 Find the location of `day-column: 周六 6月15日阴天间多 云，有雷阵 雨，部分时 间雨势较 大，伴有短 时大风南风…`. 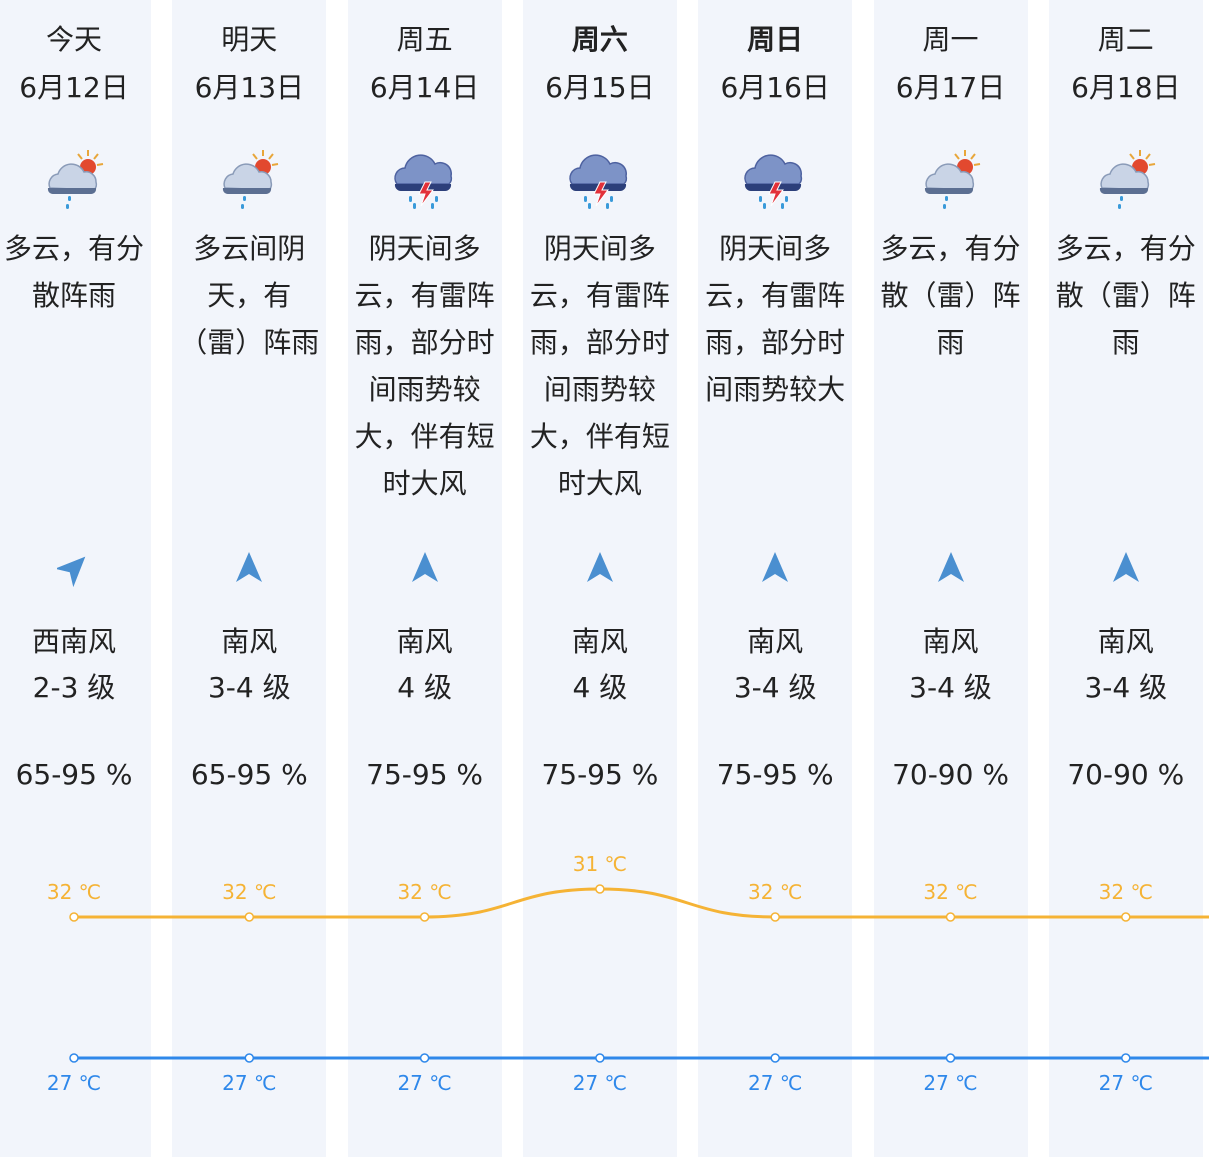

day-column: 周六 6月15日阴天间多 云，有雷阵 雨，部分时 间雨势较 大，伴有短 时大风南风… is located at coordinates (599, 578).